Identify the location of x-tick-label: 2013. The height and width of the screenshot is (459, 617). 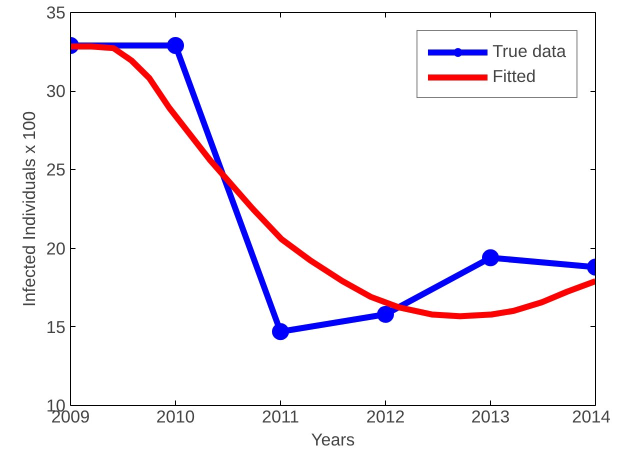
(490, 416).